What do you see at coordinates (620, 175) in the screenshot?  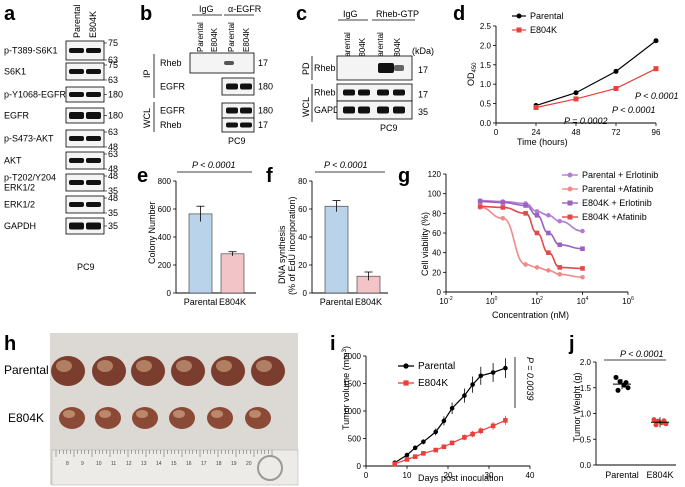 I see `g-legend-label-0: Parental + Erlotinib` at bounding box center [620, 175].